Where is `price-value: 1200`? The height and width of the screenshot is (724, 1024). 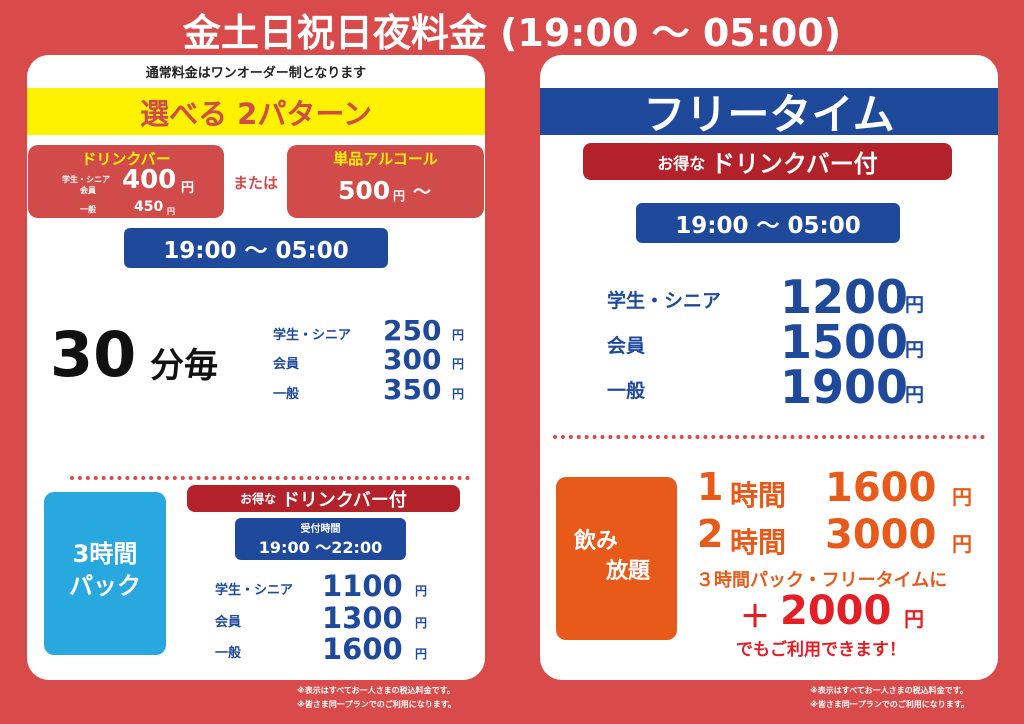 price-value: 1200 is located at coordinates (844, 297).